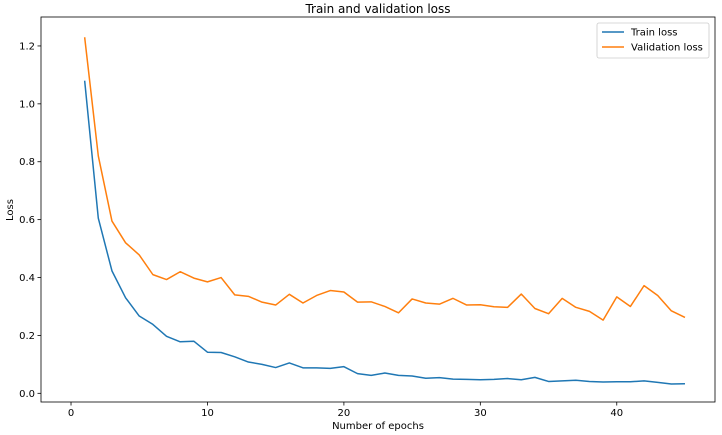 The width and height of the screenshot is (722, 435). Describe the element at coordinates (616, 413) in the screenshot. I see `x-tick-label: 40` at that location.